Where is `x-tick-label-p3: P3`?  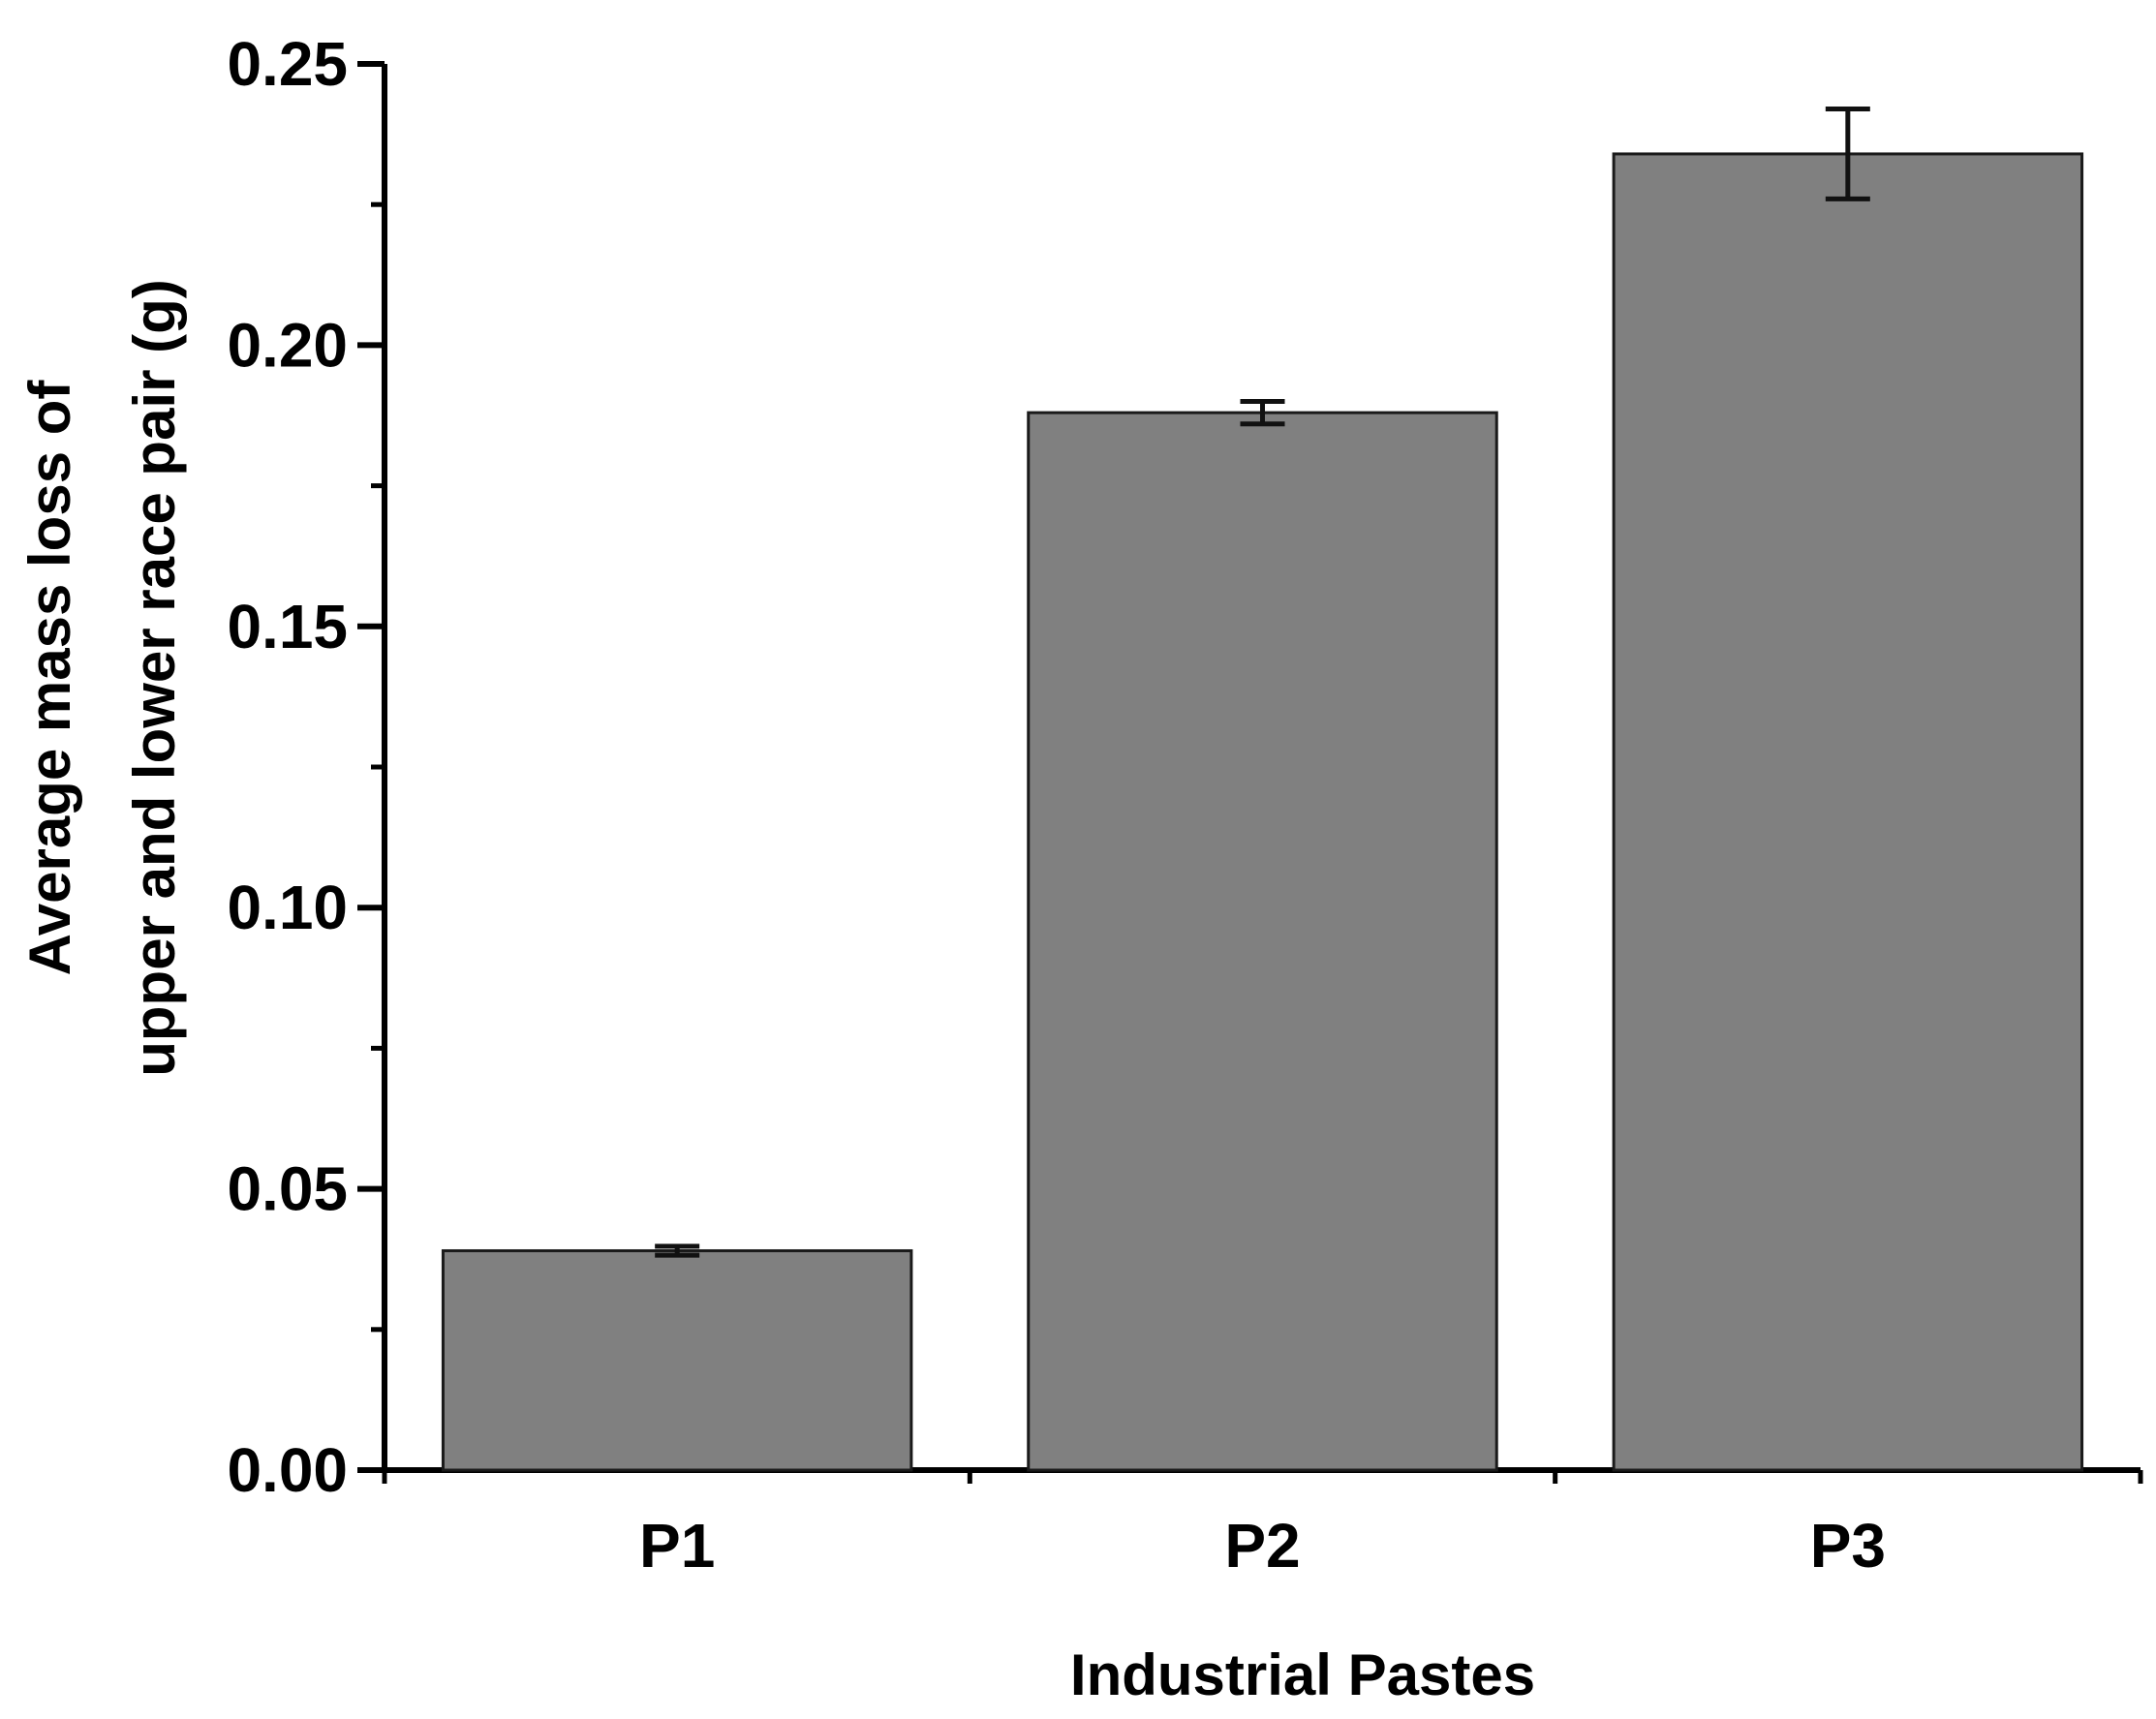 x-tick-label-p3: P3 is located at coordinates (1848, 1546).